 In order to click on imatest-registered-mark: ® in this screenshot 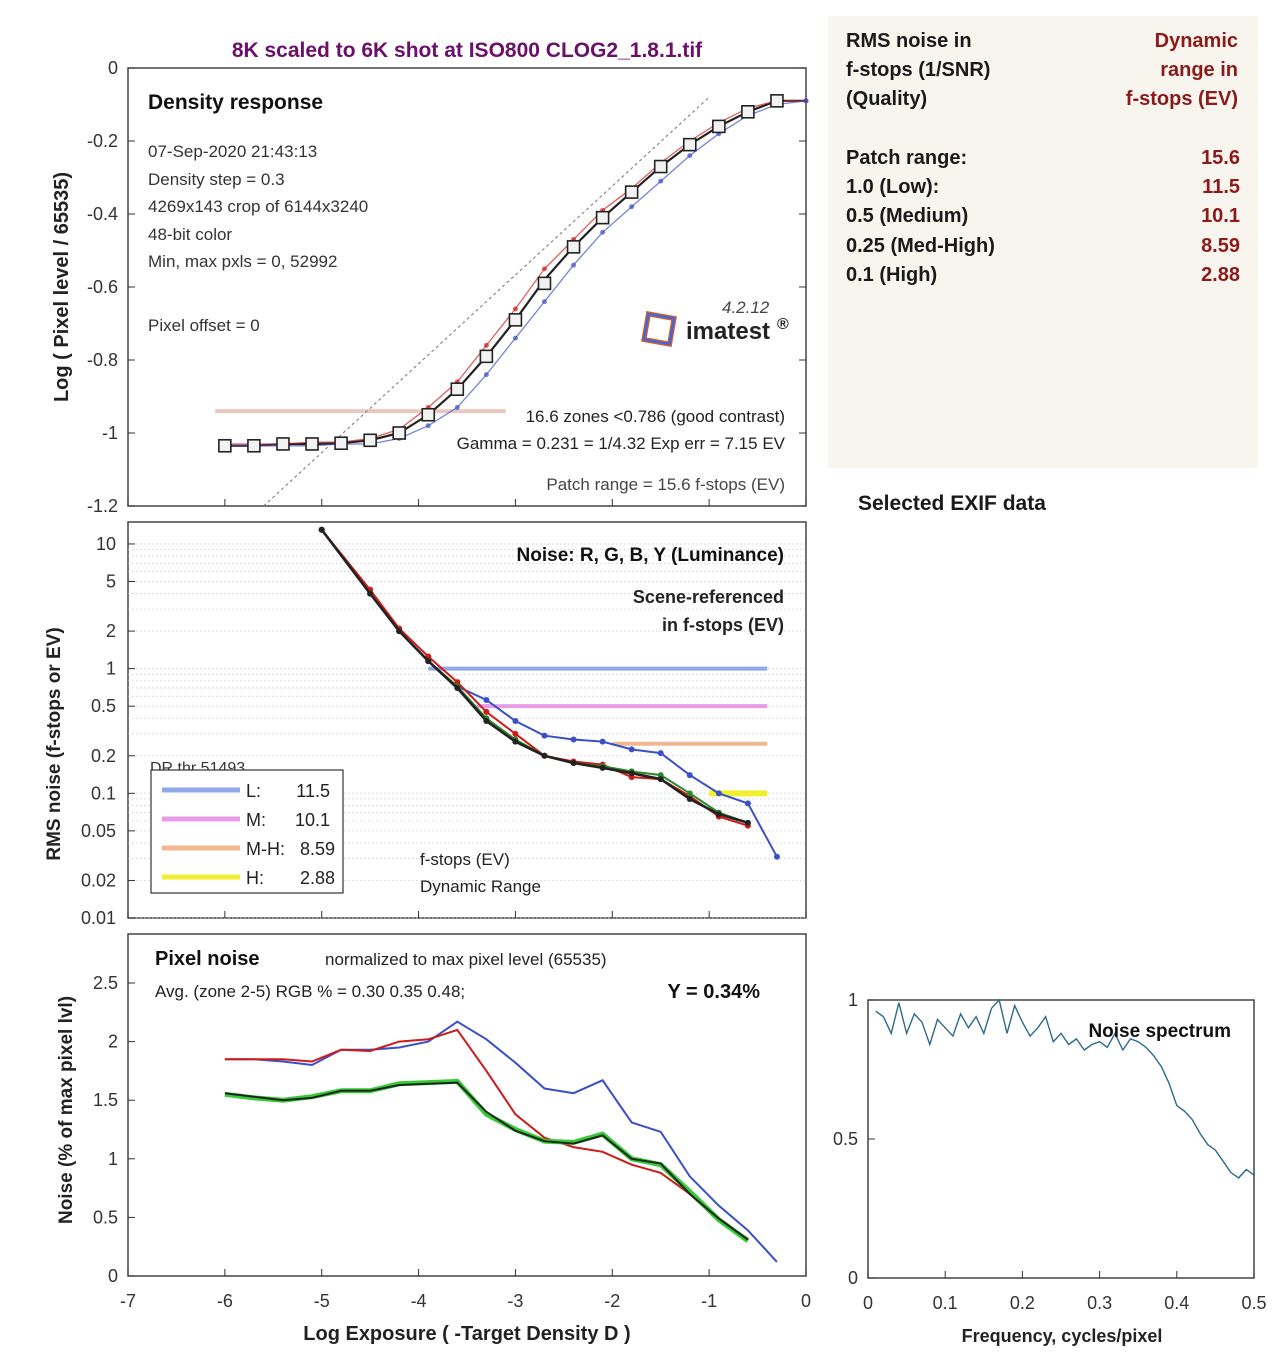, I will do `click(783, 324)`.